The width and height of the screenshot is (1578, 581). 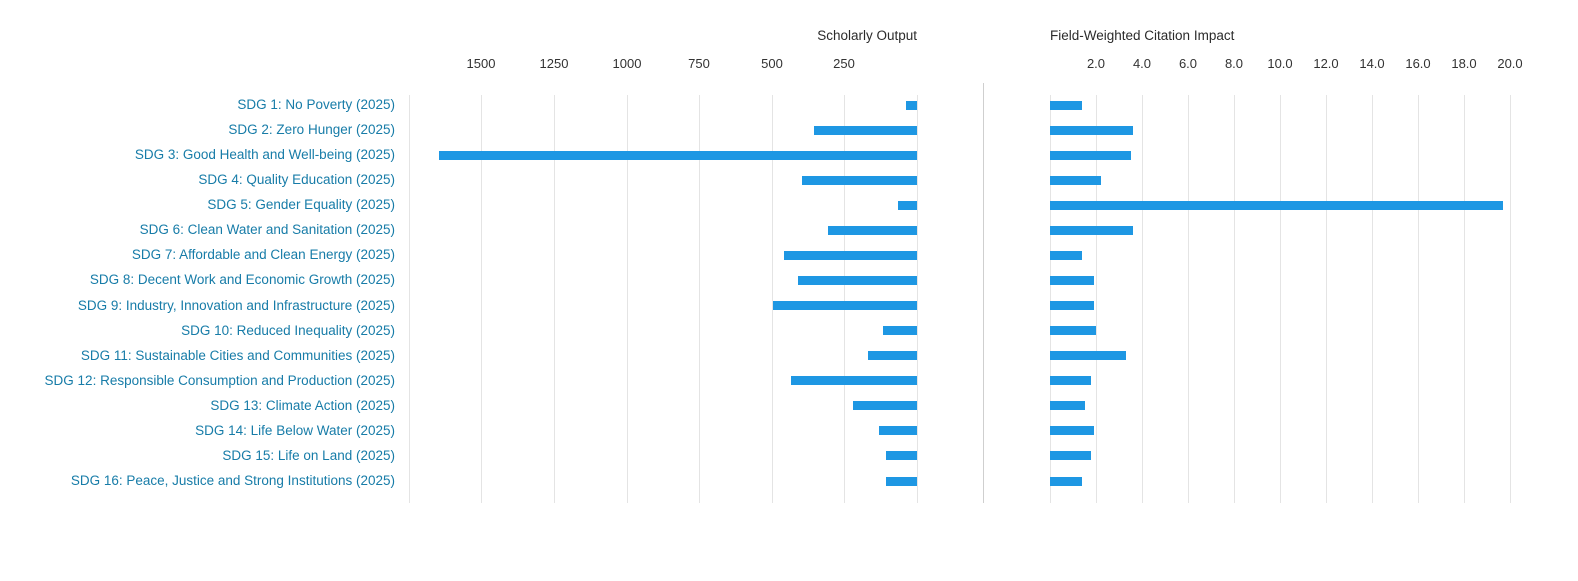 I want to click on axis-tick-label: 16.0, so click(x=1418, y=63).